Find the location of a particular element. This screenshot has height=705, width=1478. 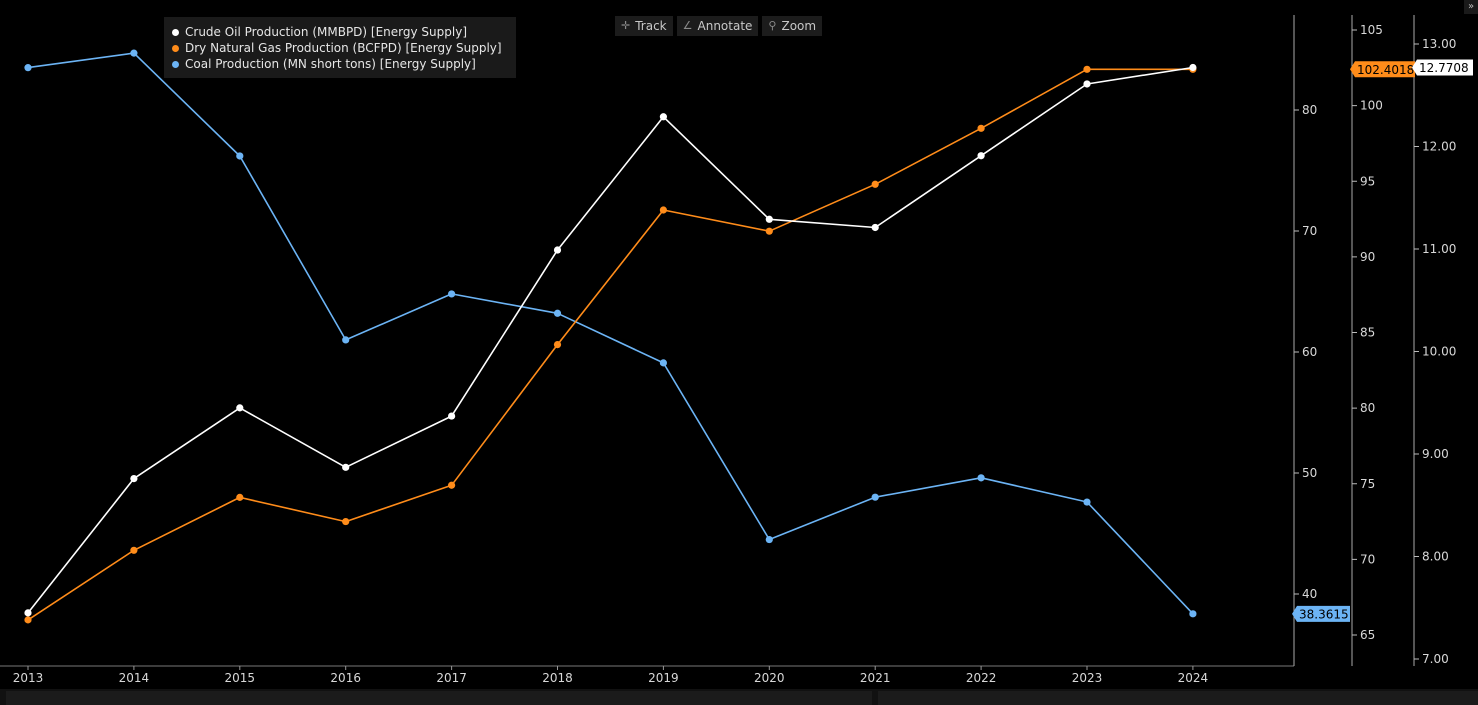

y-tick-label-right2: 75 is located at coordinates (1367, 484).